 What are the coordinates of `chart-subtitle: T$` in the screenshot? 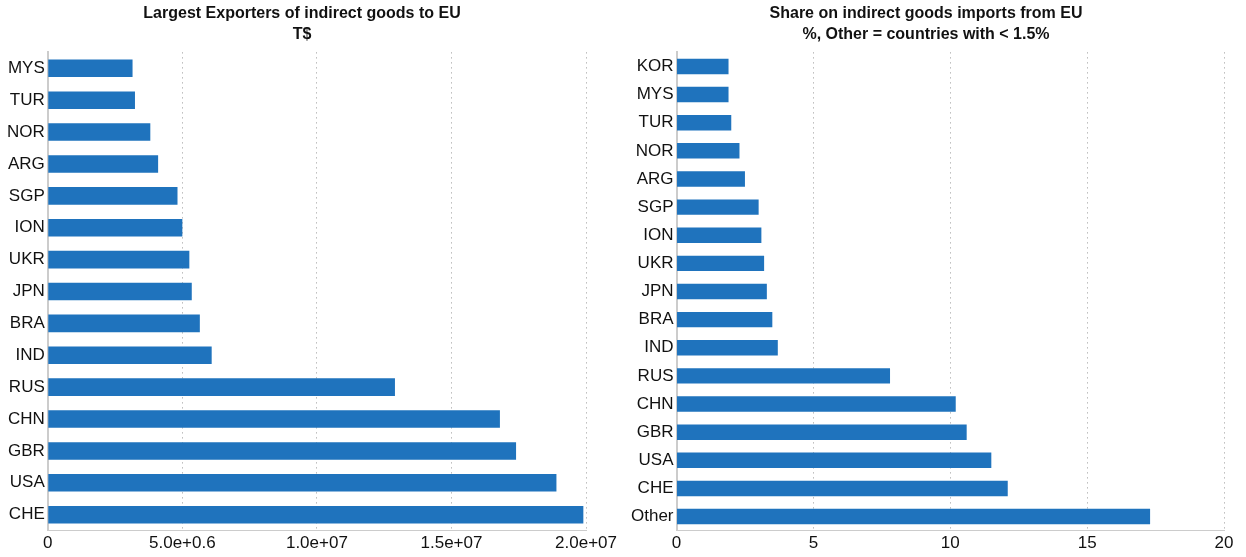 It's located at (302, 34).